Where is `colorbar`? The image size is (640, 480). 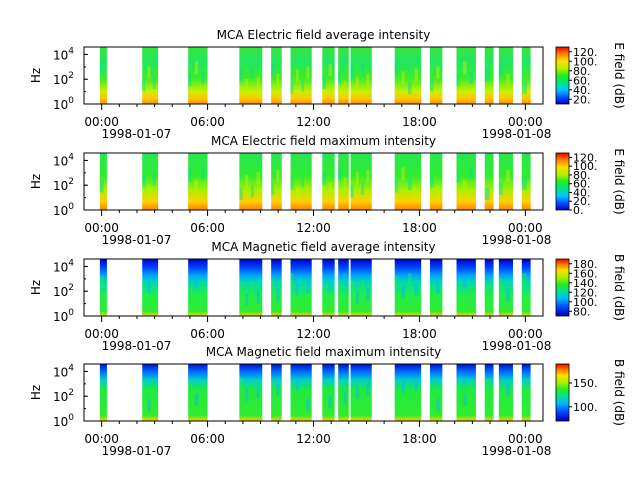
colorbar is located at coordinates (562, 75).